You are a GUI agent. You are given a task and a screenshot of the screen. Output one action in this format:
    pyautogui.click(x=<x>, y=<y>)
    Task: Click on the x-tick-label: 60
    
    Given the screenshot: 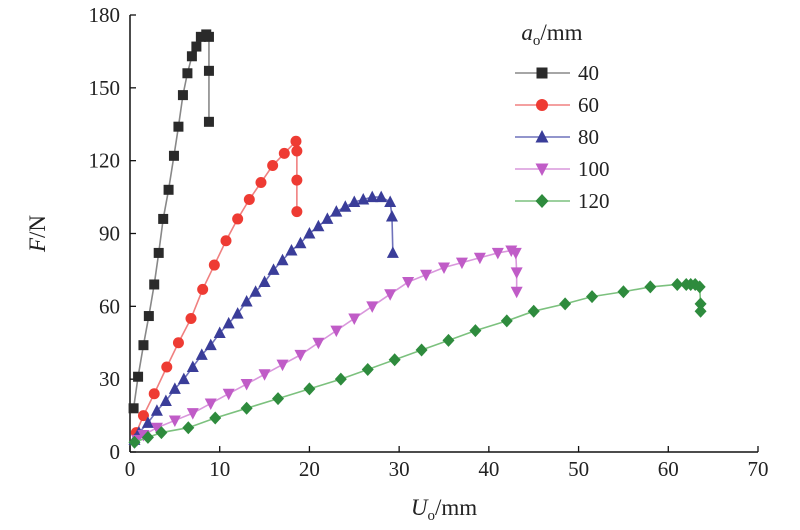 What is the action you would take?
    pyautogui.click(x=668, y=469)
    